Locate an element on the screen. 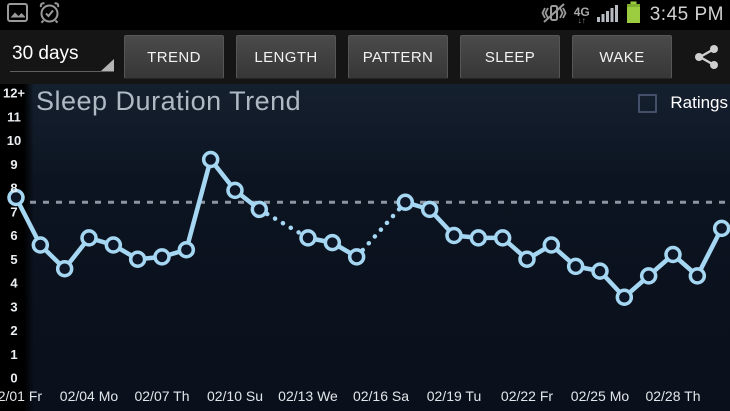  y-tick-label: 4 is located at coordinates (14, 283).